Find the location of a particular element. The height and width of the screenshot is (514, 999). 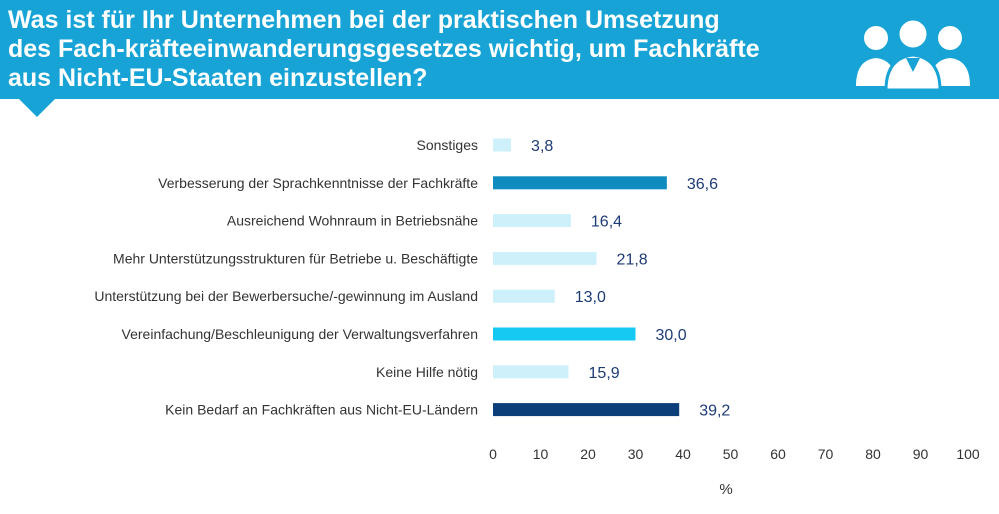

value-label: 30,0 is located at coordinates (671, 335).